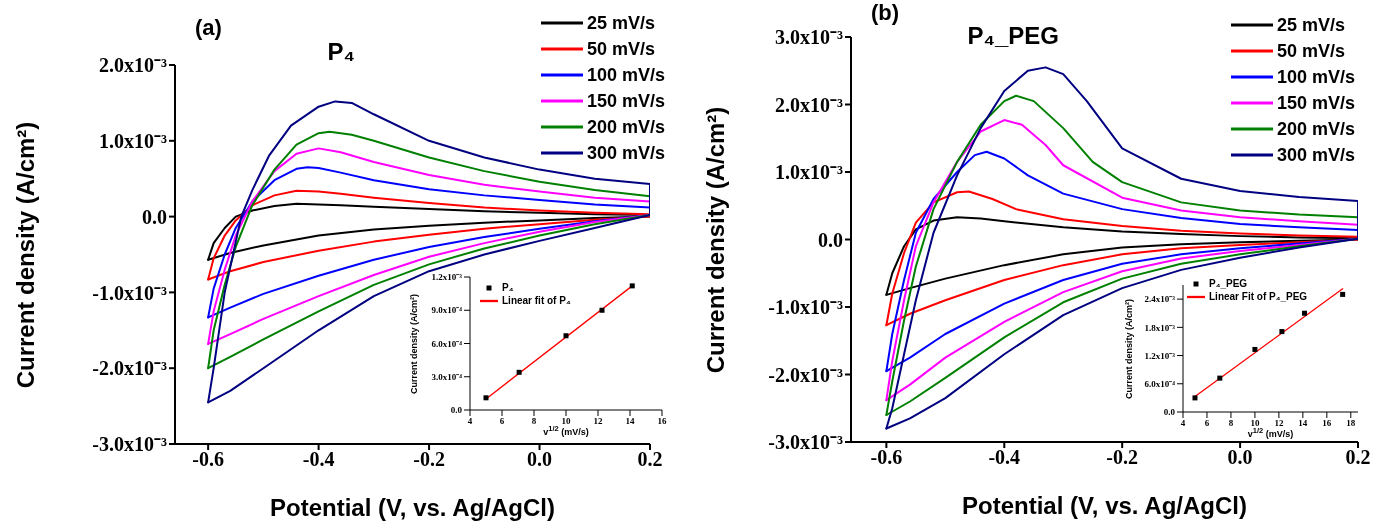 The height and width of the screenshot is (530, 1380). Describe the element at coordinates (1160, 299) in the screenshot. I see `y-tick-label: 2.4x10⁻³` at that location.